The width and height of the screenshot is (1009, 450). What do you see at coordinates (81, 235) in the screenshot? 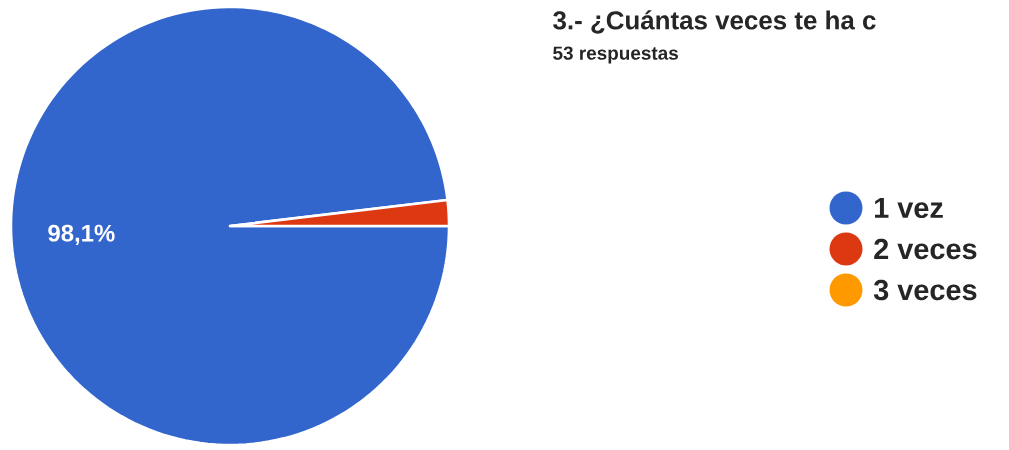
I see `data-label: 98,1%` at bounding box center [81, 235].